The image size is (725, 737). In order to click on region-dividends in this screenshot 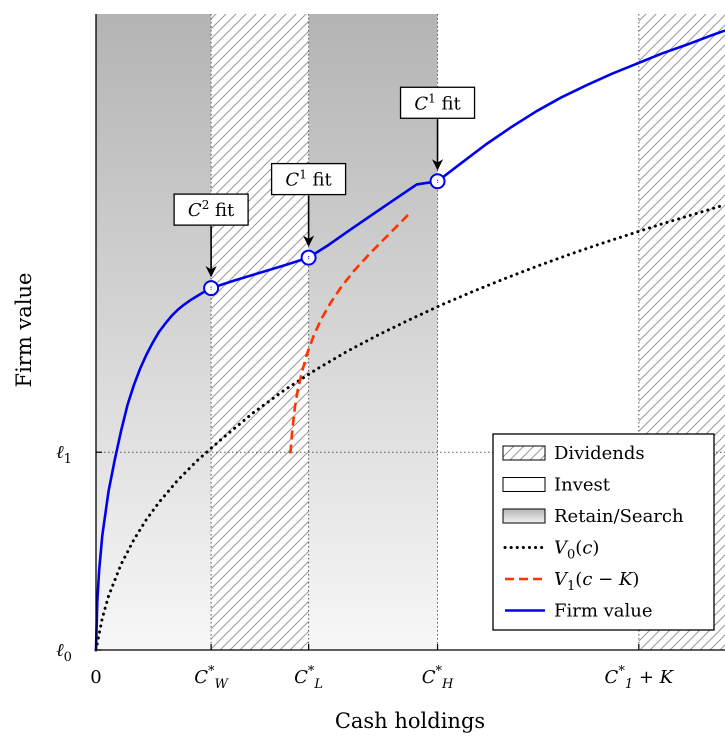, I will do `click(260, 332)`.